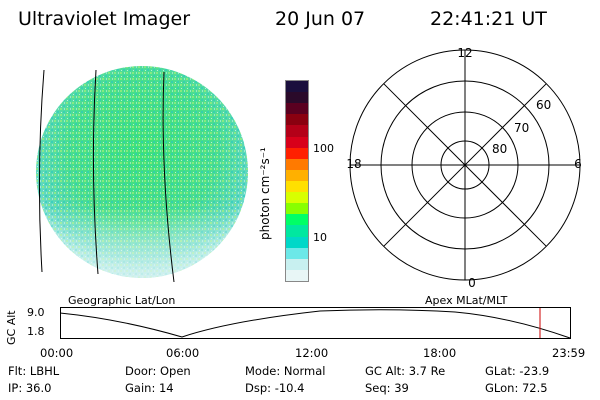 Image resolution: width=600 pixels, height=400 pixels. I want to click on status-gc-alt: GC Alt: 3.7 Re, so click(405, 371).